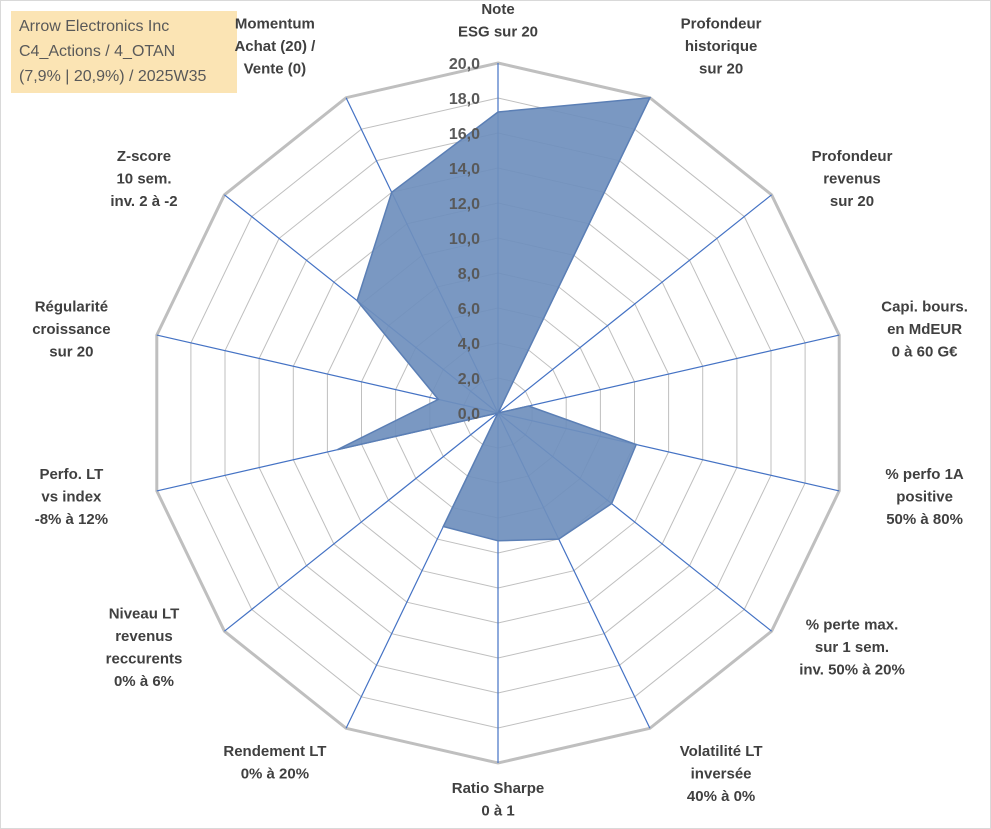  What do you see at coordinates (275, 46) in the screenshot?
I see `category-label: Achat (20) /` at bounding box center [275, 46].